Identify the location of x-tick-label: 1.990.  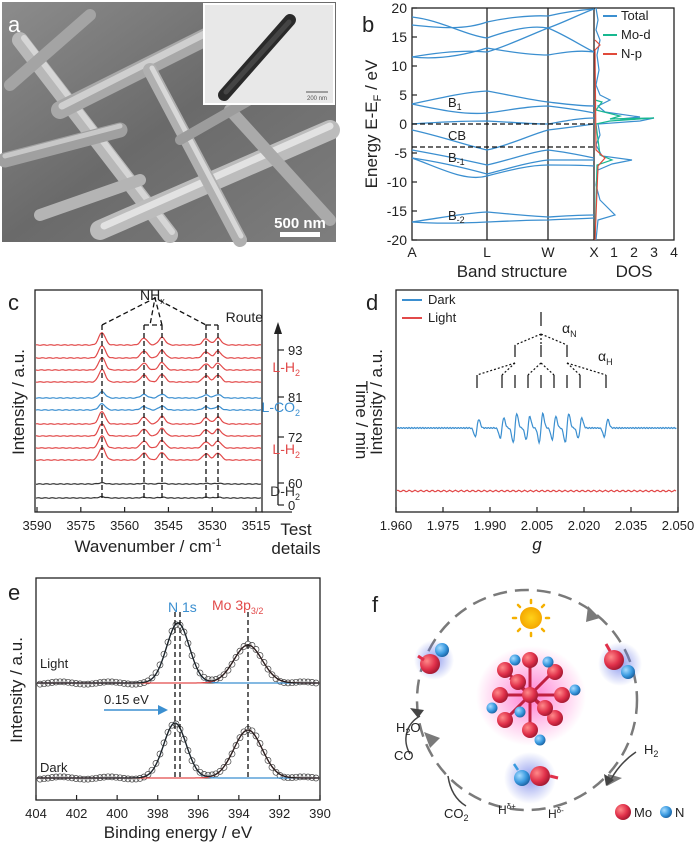
(490, 525).